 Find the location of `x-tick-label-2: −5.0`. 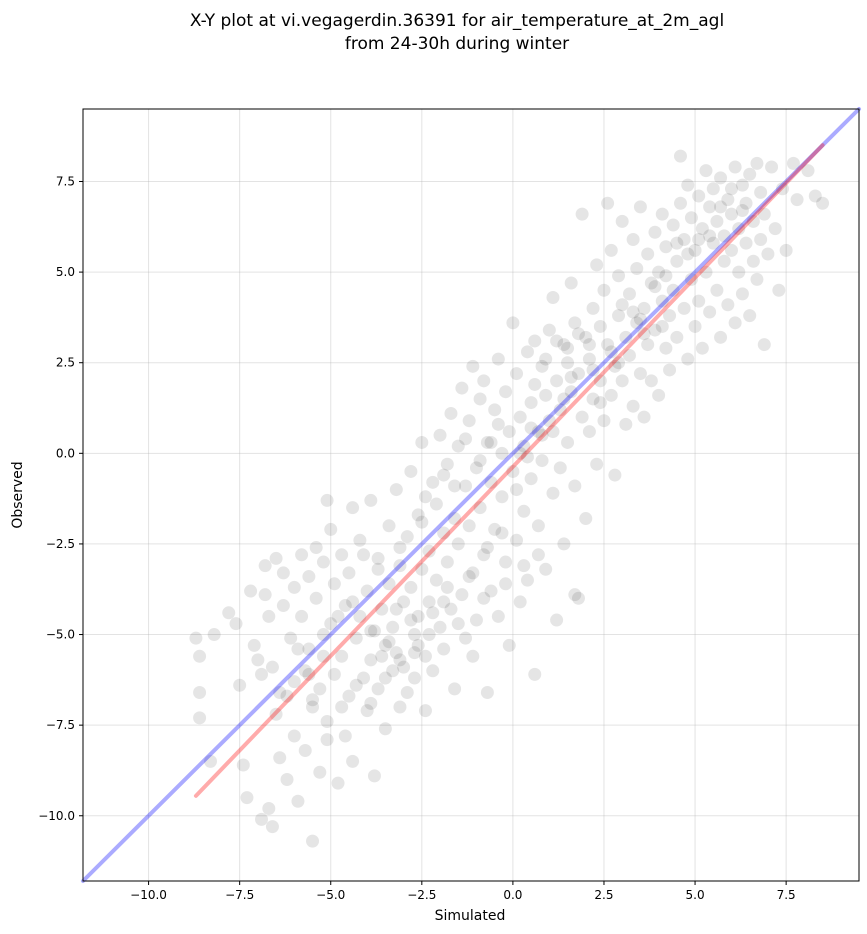

x-tick-label-2: −5.0 is located at coordinates (330, 895).